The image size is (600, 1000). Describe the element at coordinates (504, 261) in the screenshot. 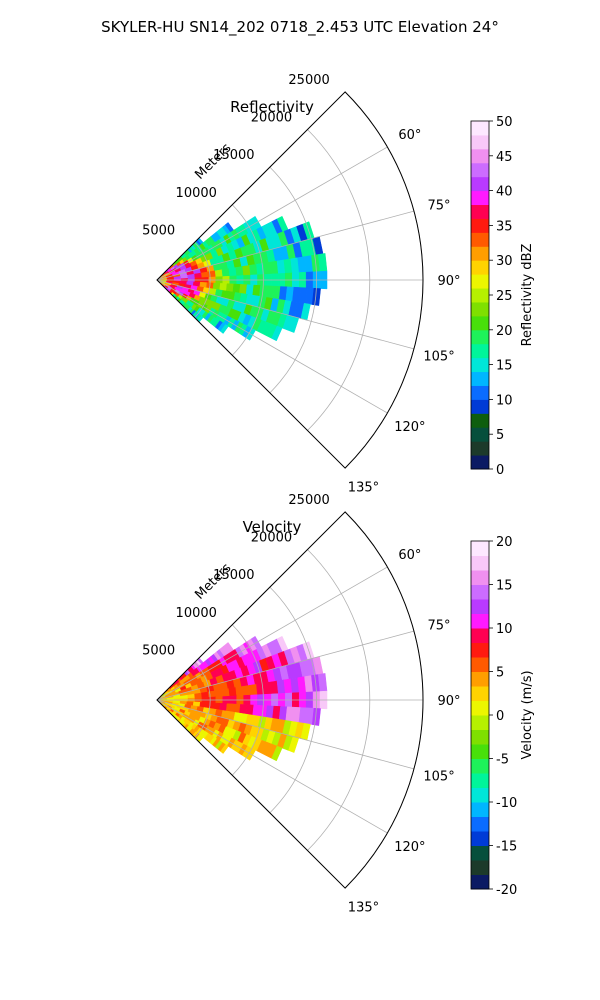

I see `colorbar-tick-label: 30` at that location.